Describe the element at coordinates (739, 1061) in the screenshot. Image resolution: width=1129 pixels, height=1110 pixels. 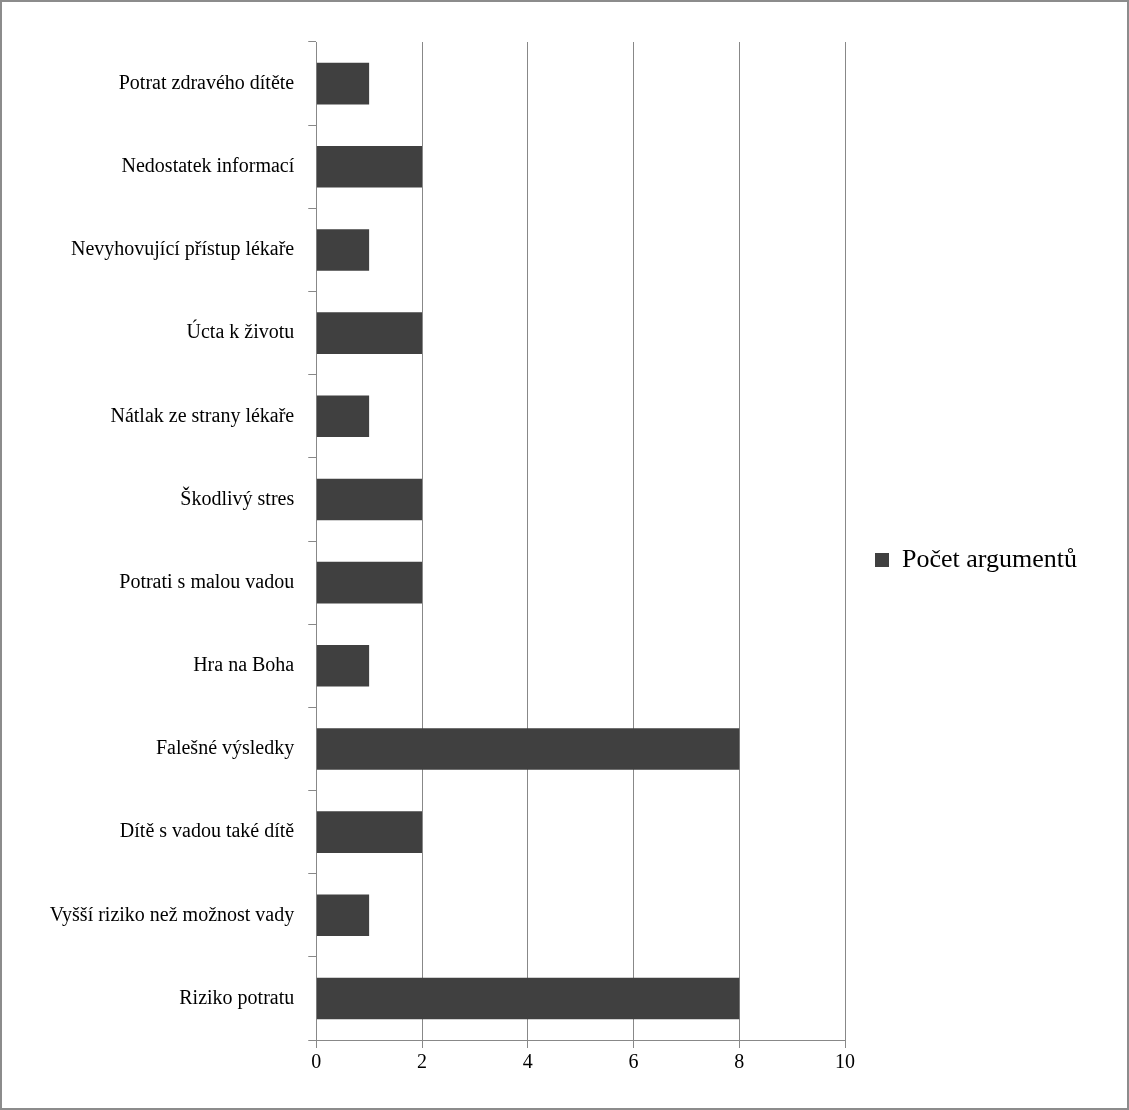
I see `x-tick-label: 8` at that location.